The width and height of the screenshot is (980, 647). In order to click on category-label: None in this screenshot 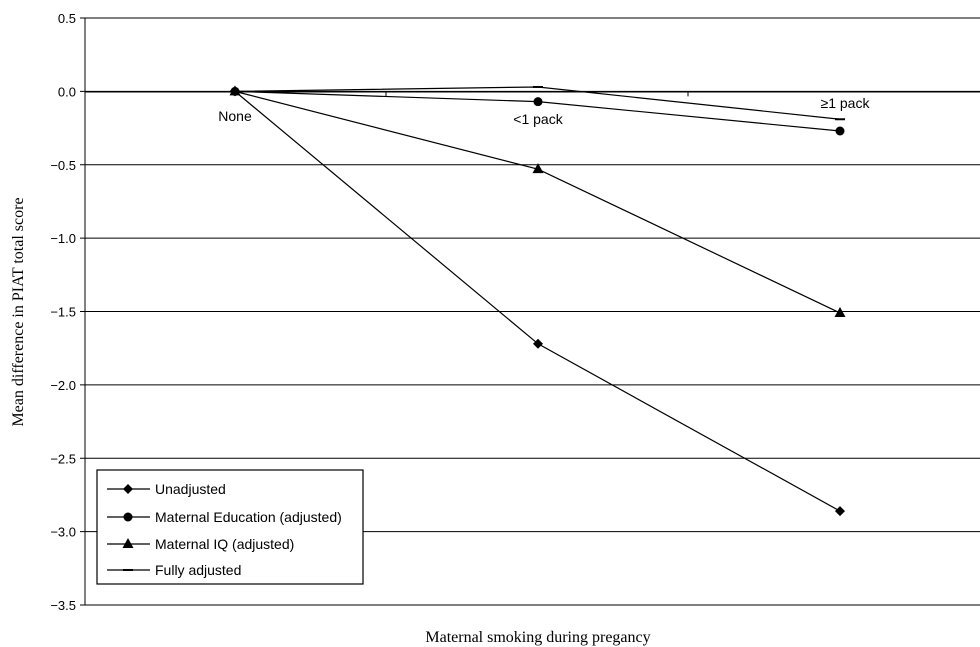, I will do `click(235, 116)`.